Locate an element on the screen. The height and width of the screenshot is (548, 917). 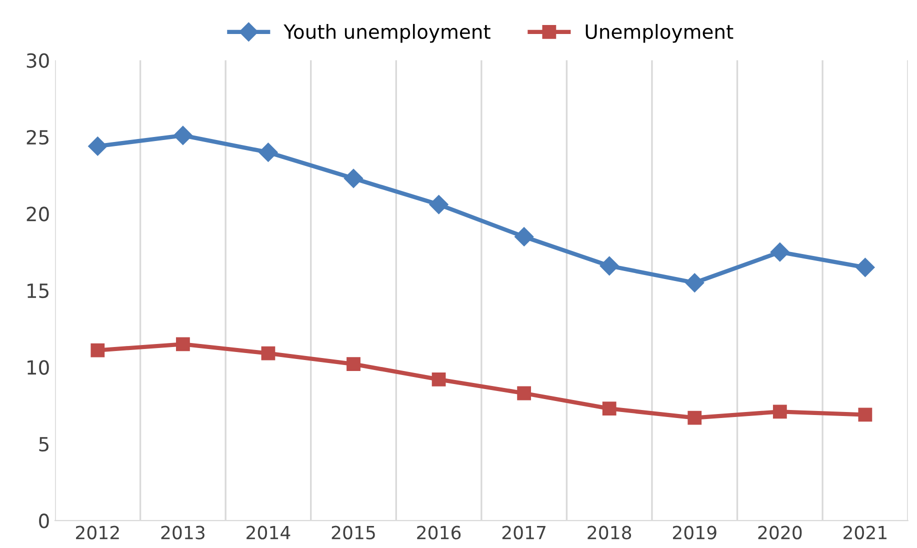
y-tick-label: 25 is located at coordinates (37, 137).